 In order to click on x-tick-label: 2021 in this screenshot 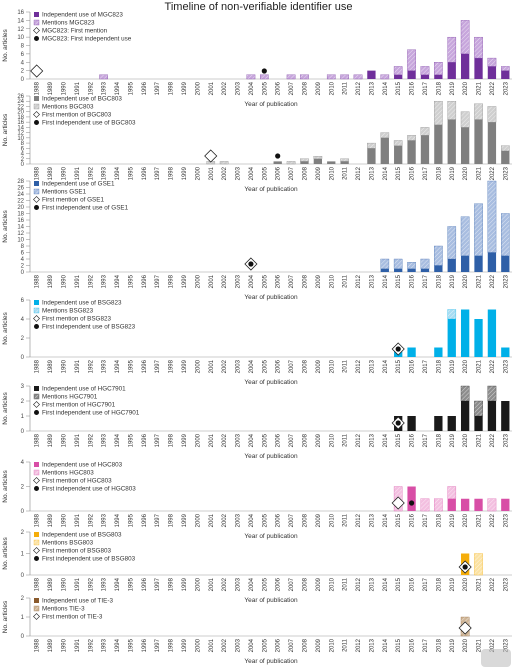, I will do `click(480, 440)`.